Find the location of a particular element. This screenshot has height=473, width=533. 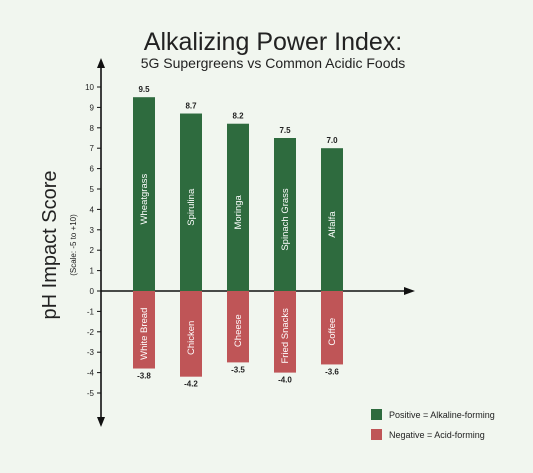

y-tick-label: 0 is located at coordinates (92, 291).